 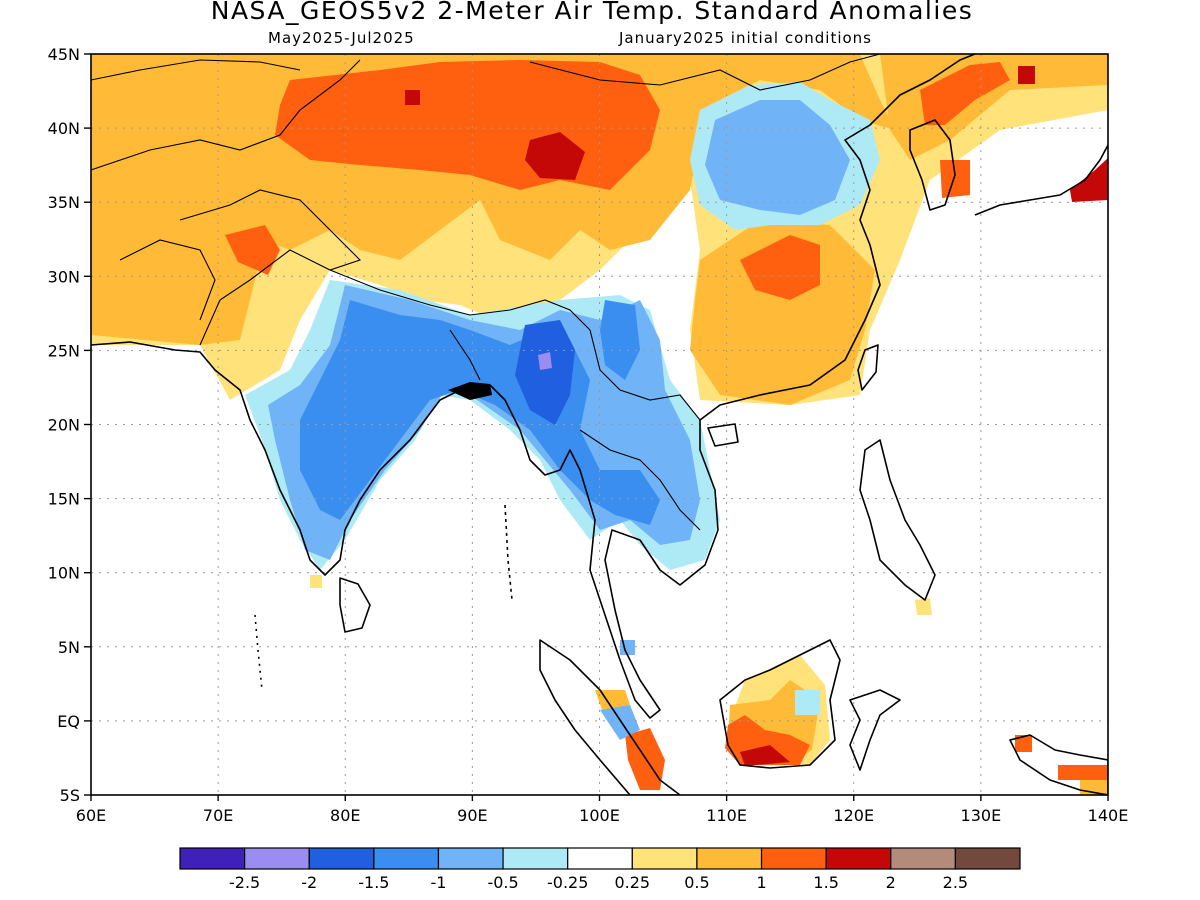 I want to click on lat-tick-label: 40N, so click(x=64, y=128).